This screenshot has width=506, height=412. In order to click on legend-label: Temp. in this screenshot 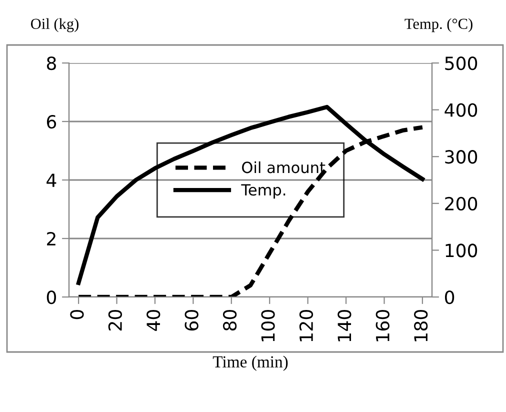, I will do `click(263, 191)`.